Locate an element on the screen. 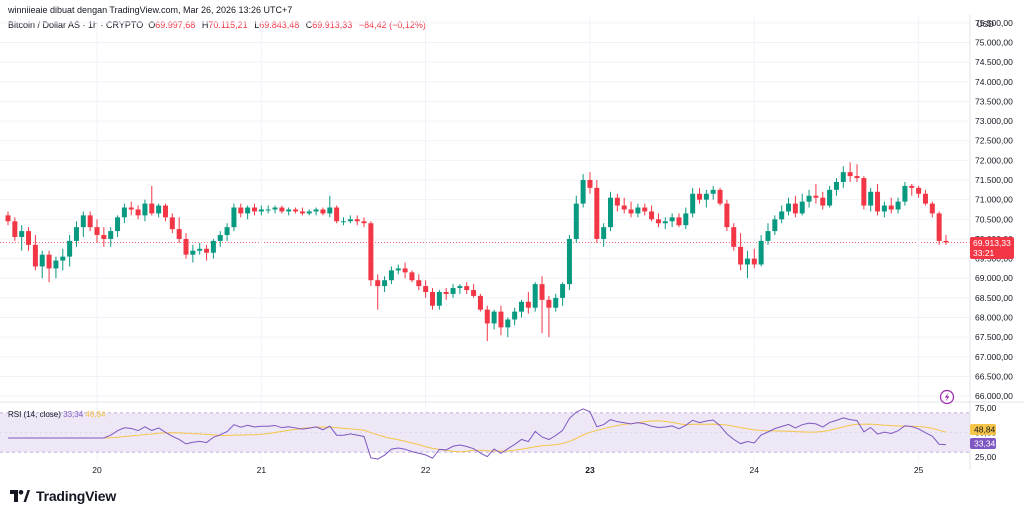 This screenshot has height=513, width=1024. rsi-ma-label-box: 48,84 is located at coordinates (983, 429).